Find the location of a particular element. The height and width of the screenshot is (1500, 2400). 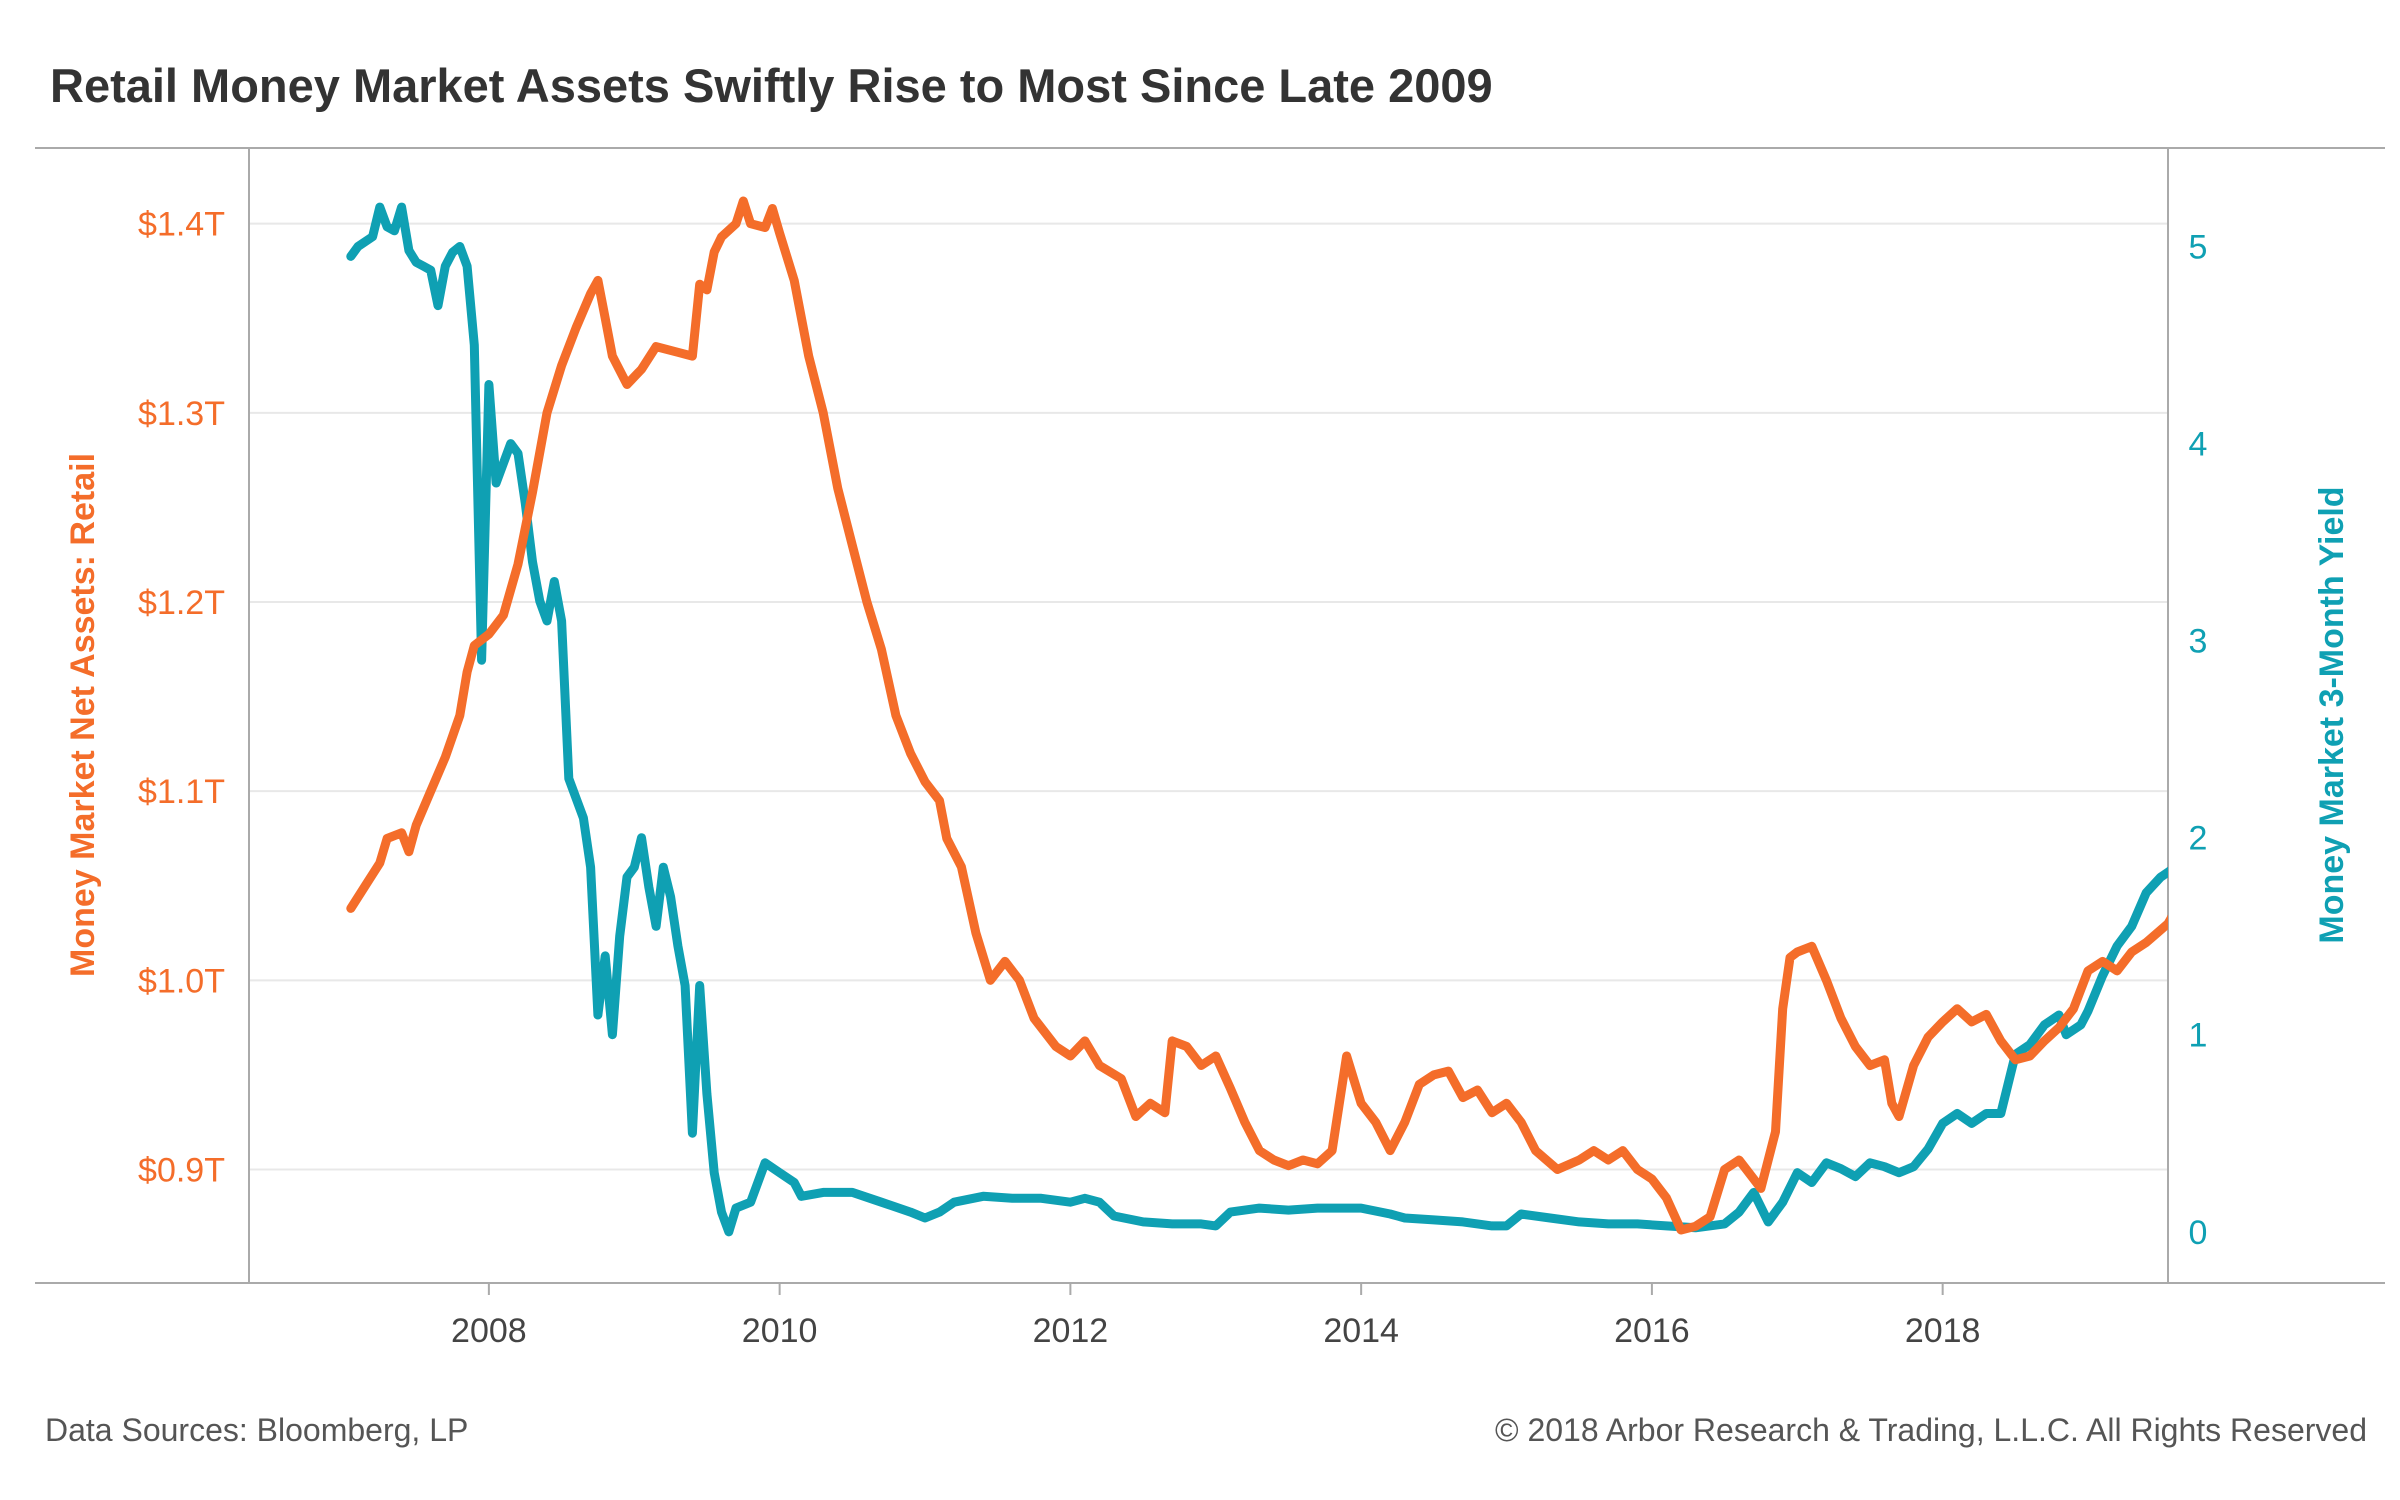

y-left-tick-label: $1.2T is located at coordinates (181, 603).